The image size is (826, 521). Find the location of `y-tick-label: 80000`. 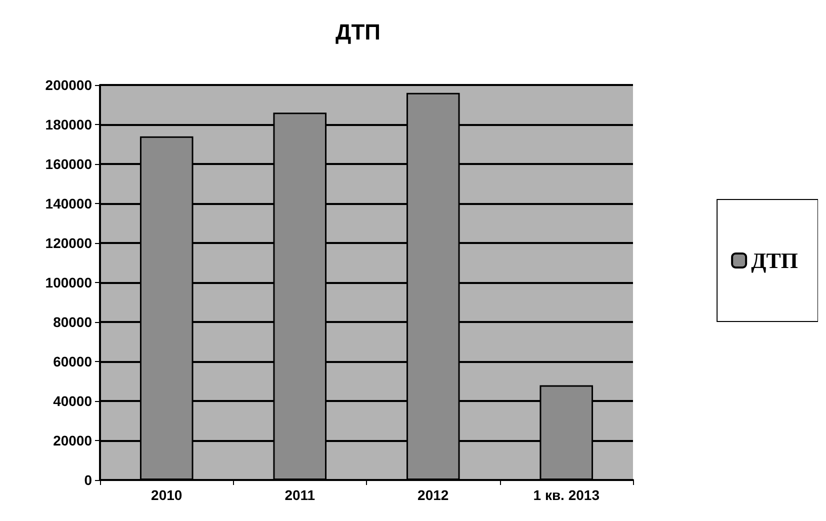

y-tick-label: 80000 is located at coordinates (72, 322).